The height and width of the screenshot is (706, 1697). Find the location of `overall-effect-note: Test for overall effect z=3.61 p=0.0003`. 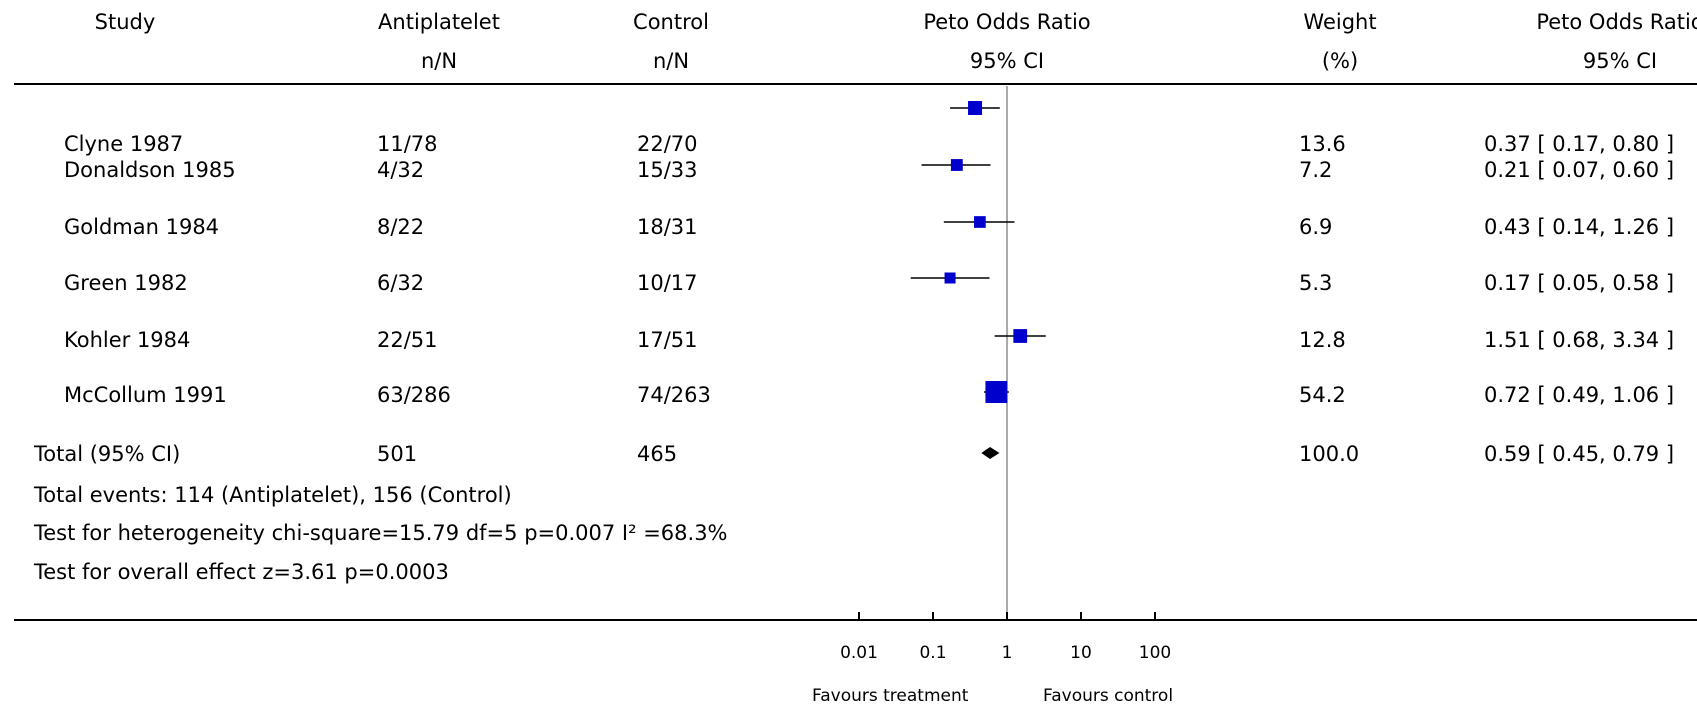

overall-effect-note: Test for overall effect z=3.61 p=0.0003 is located at coordinates (241, 572).